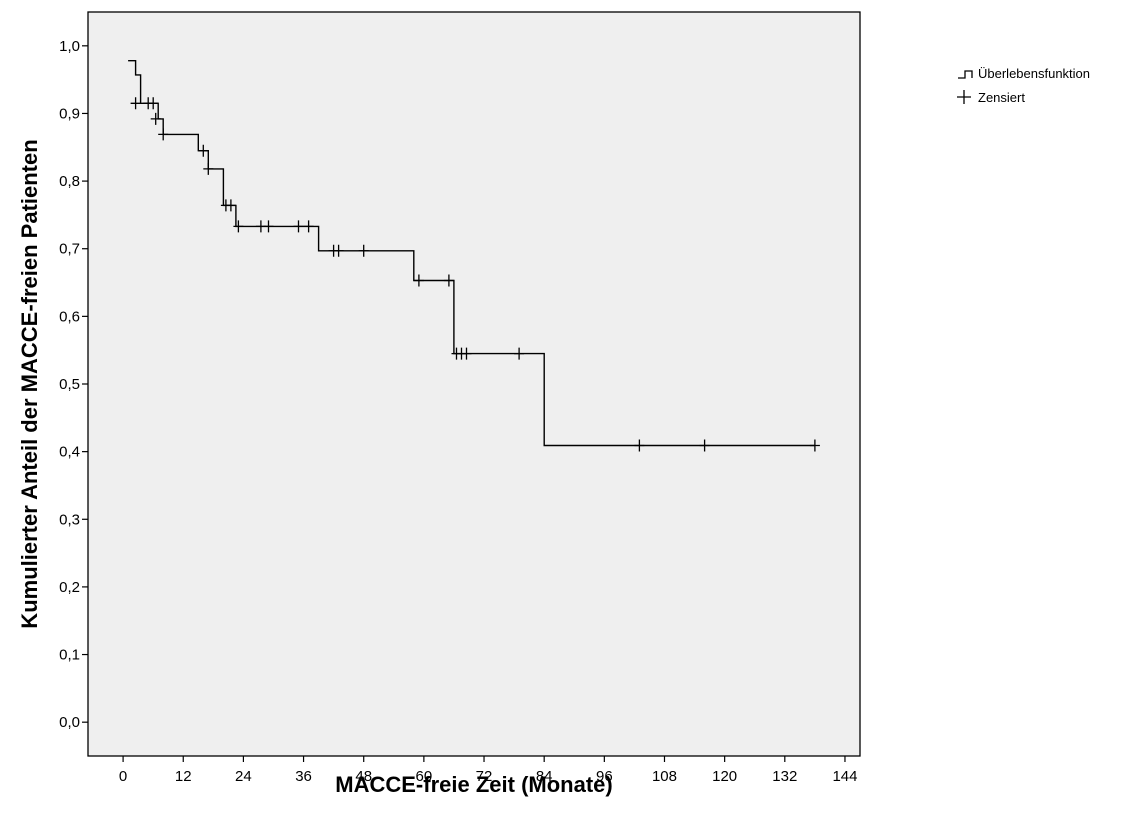 The width and height of the screenshot is (1129, 830). I want to click on y-tick-label: 0,7, so click(69, 249).